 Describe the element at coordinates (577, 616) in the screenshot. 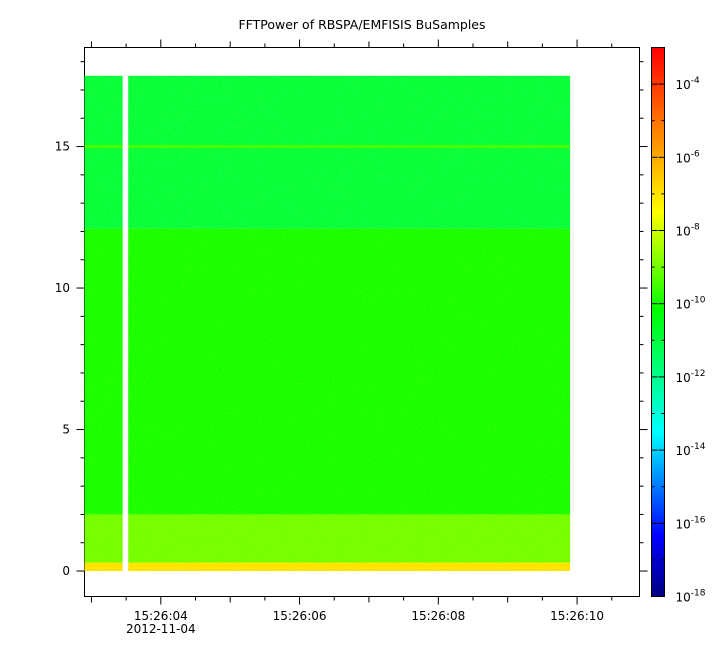

I see `x-tick-label: 15:26:10` at that location.